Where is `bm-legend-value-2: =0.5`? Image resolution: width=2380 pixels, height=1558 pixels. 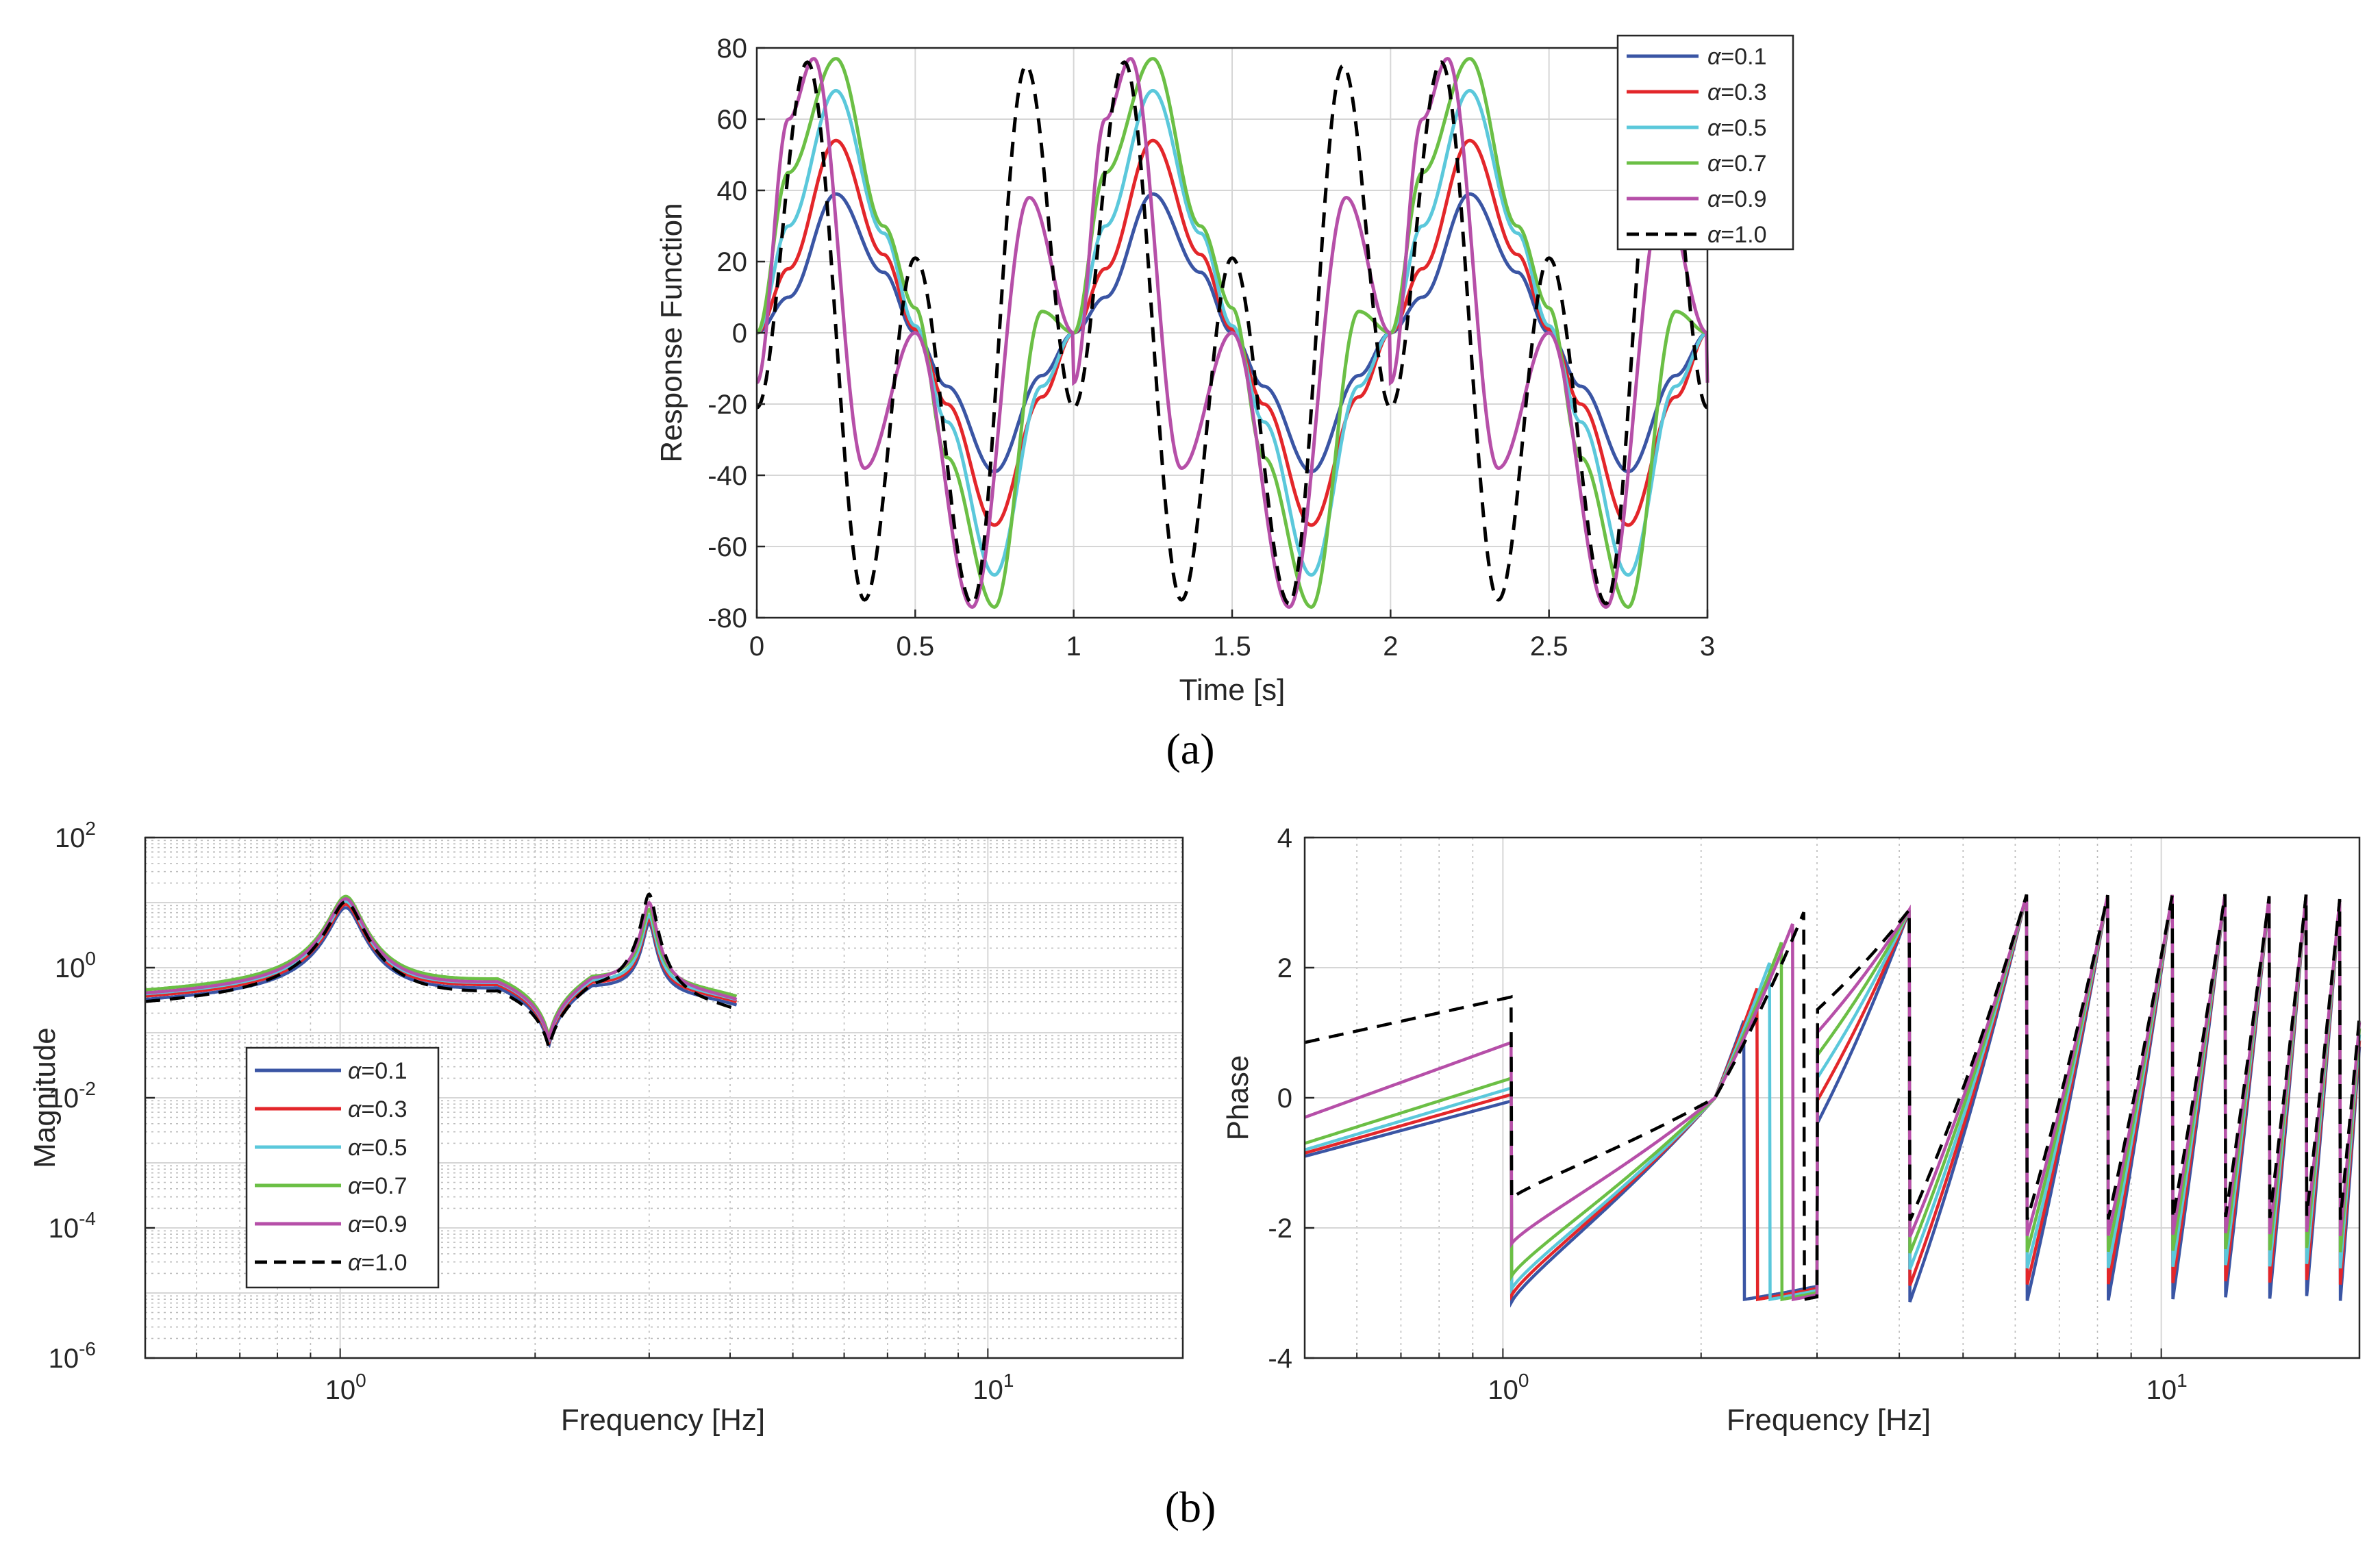 bm-legend-value-2: =0.5 is located at coordinates (384, 1148).